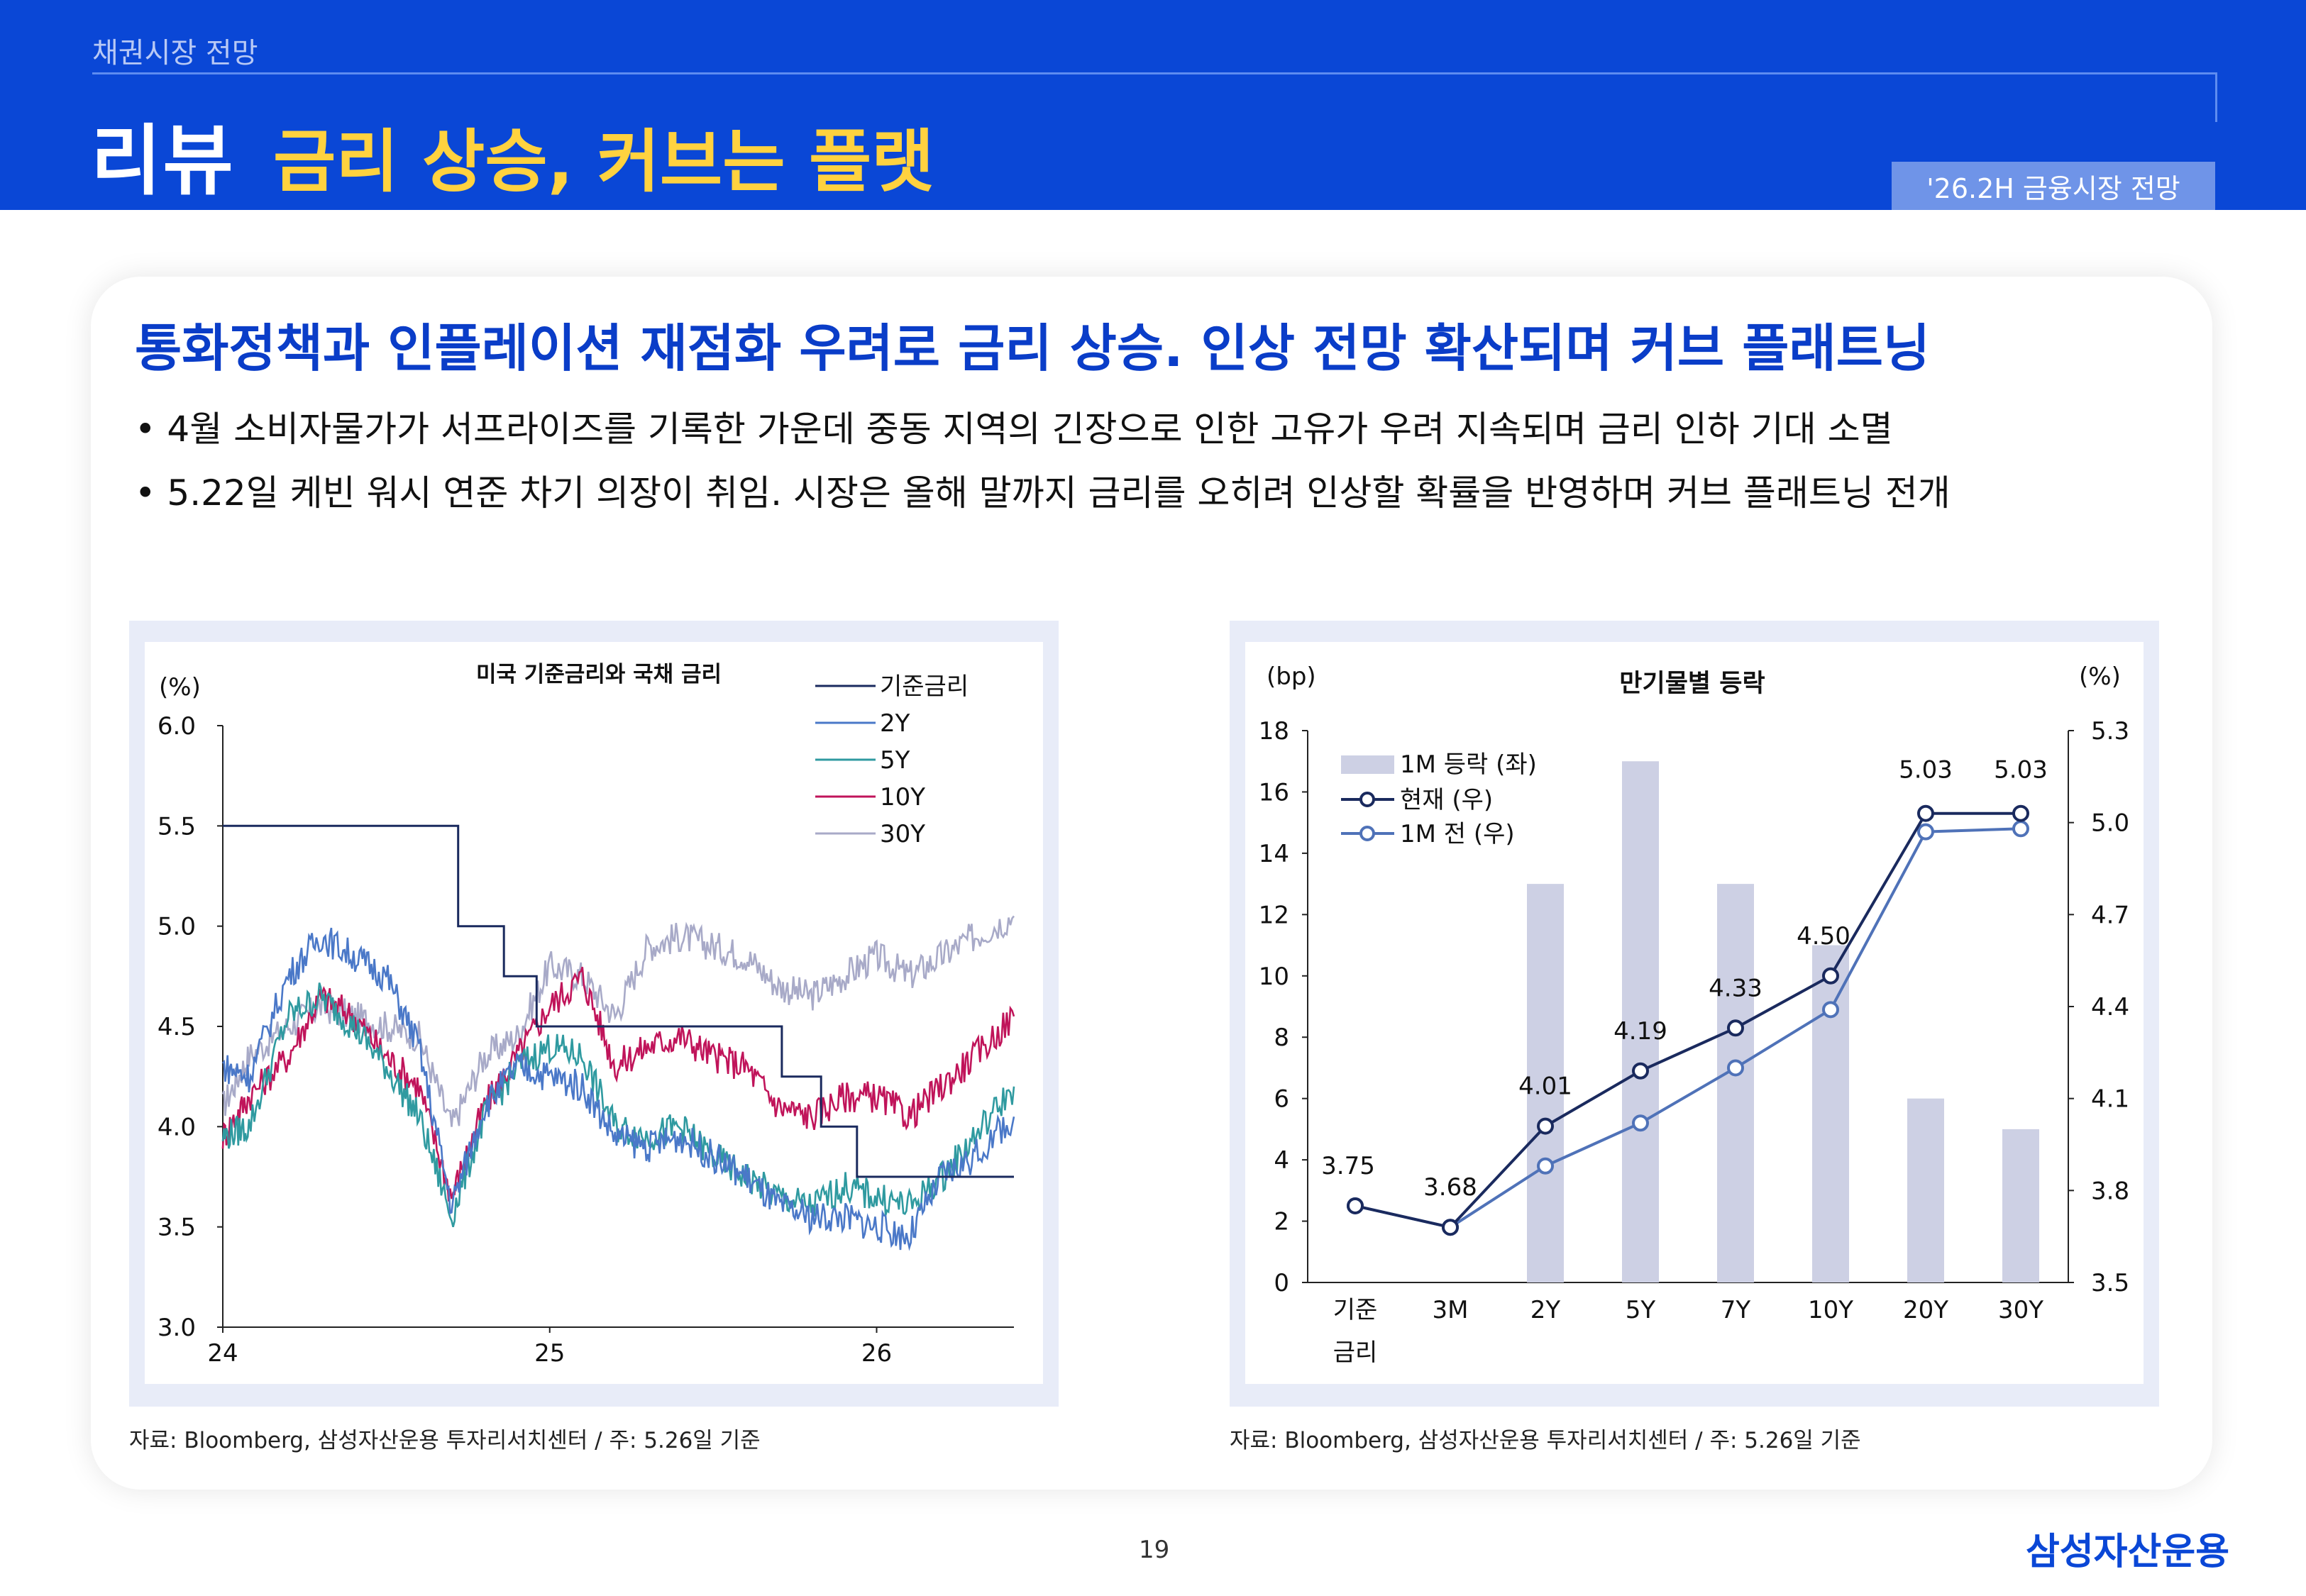 The width and height of the screenshot is (2306, 1596). What do you see at coordinates (1282, 1099) in the screenshot?
I see `chart2-left-tick-label: 6` at bounding box center [1282, 1099].